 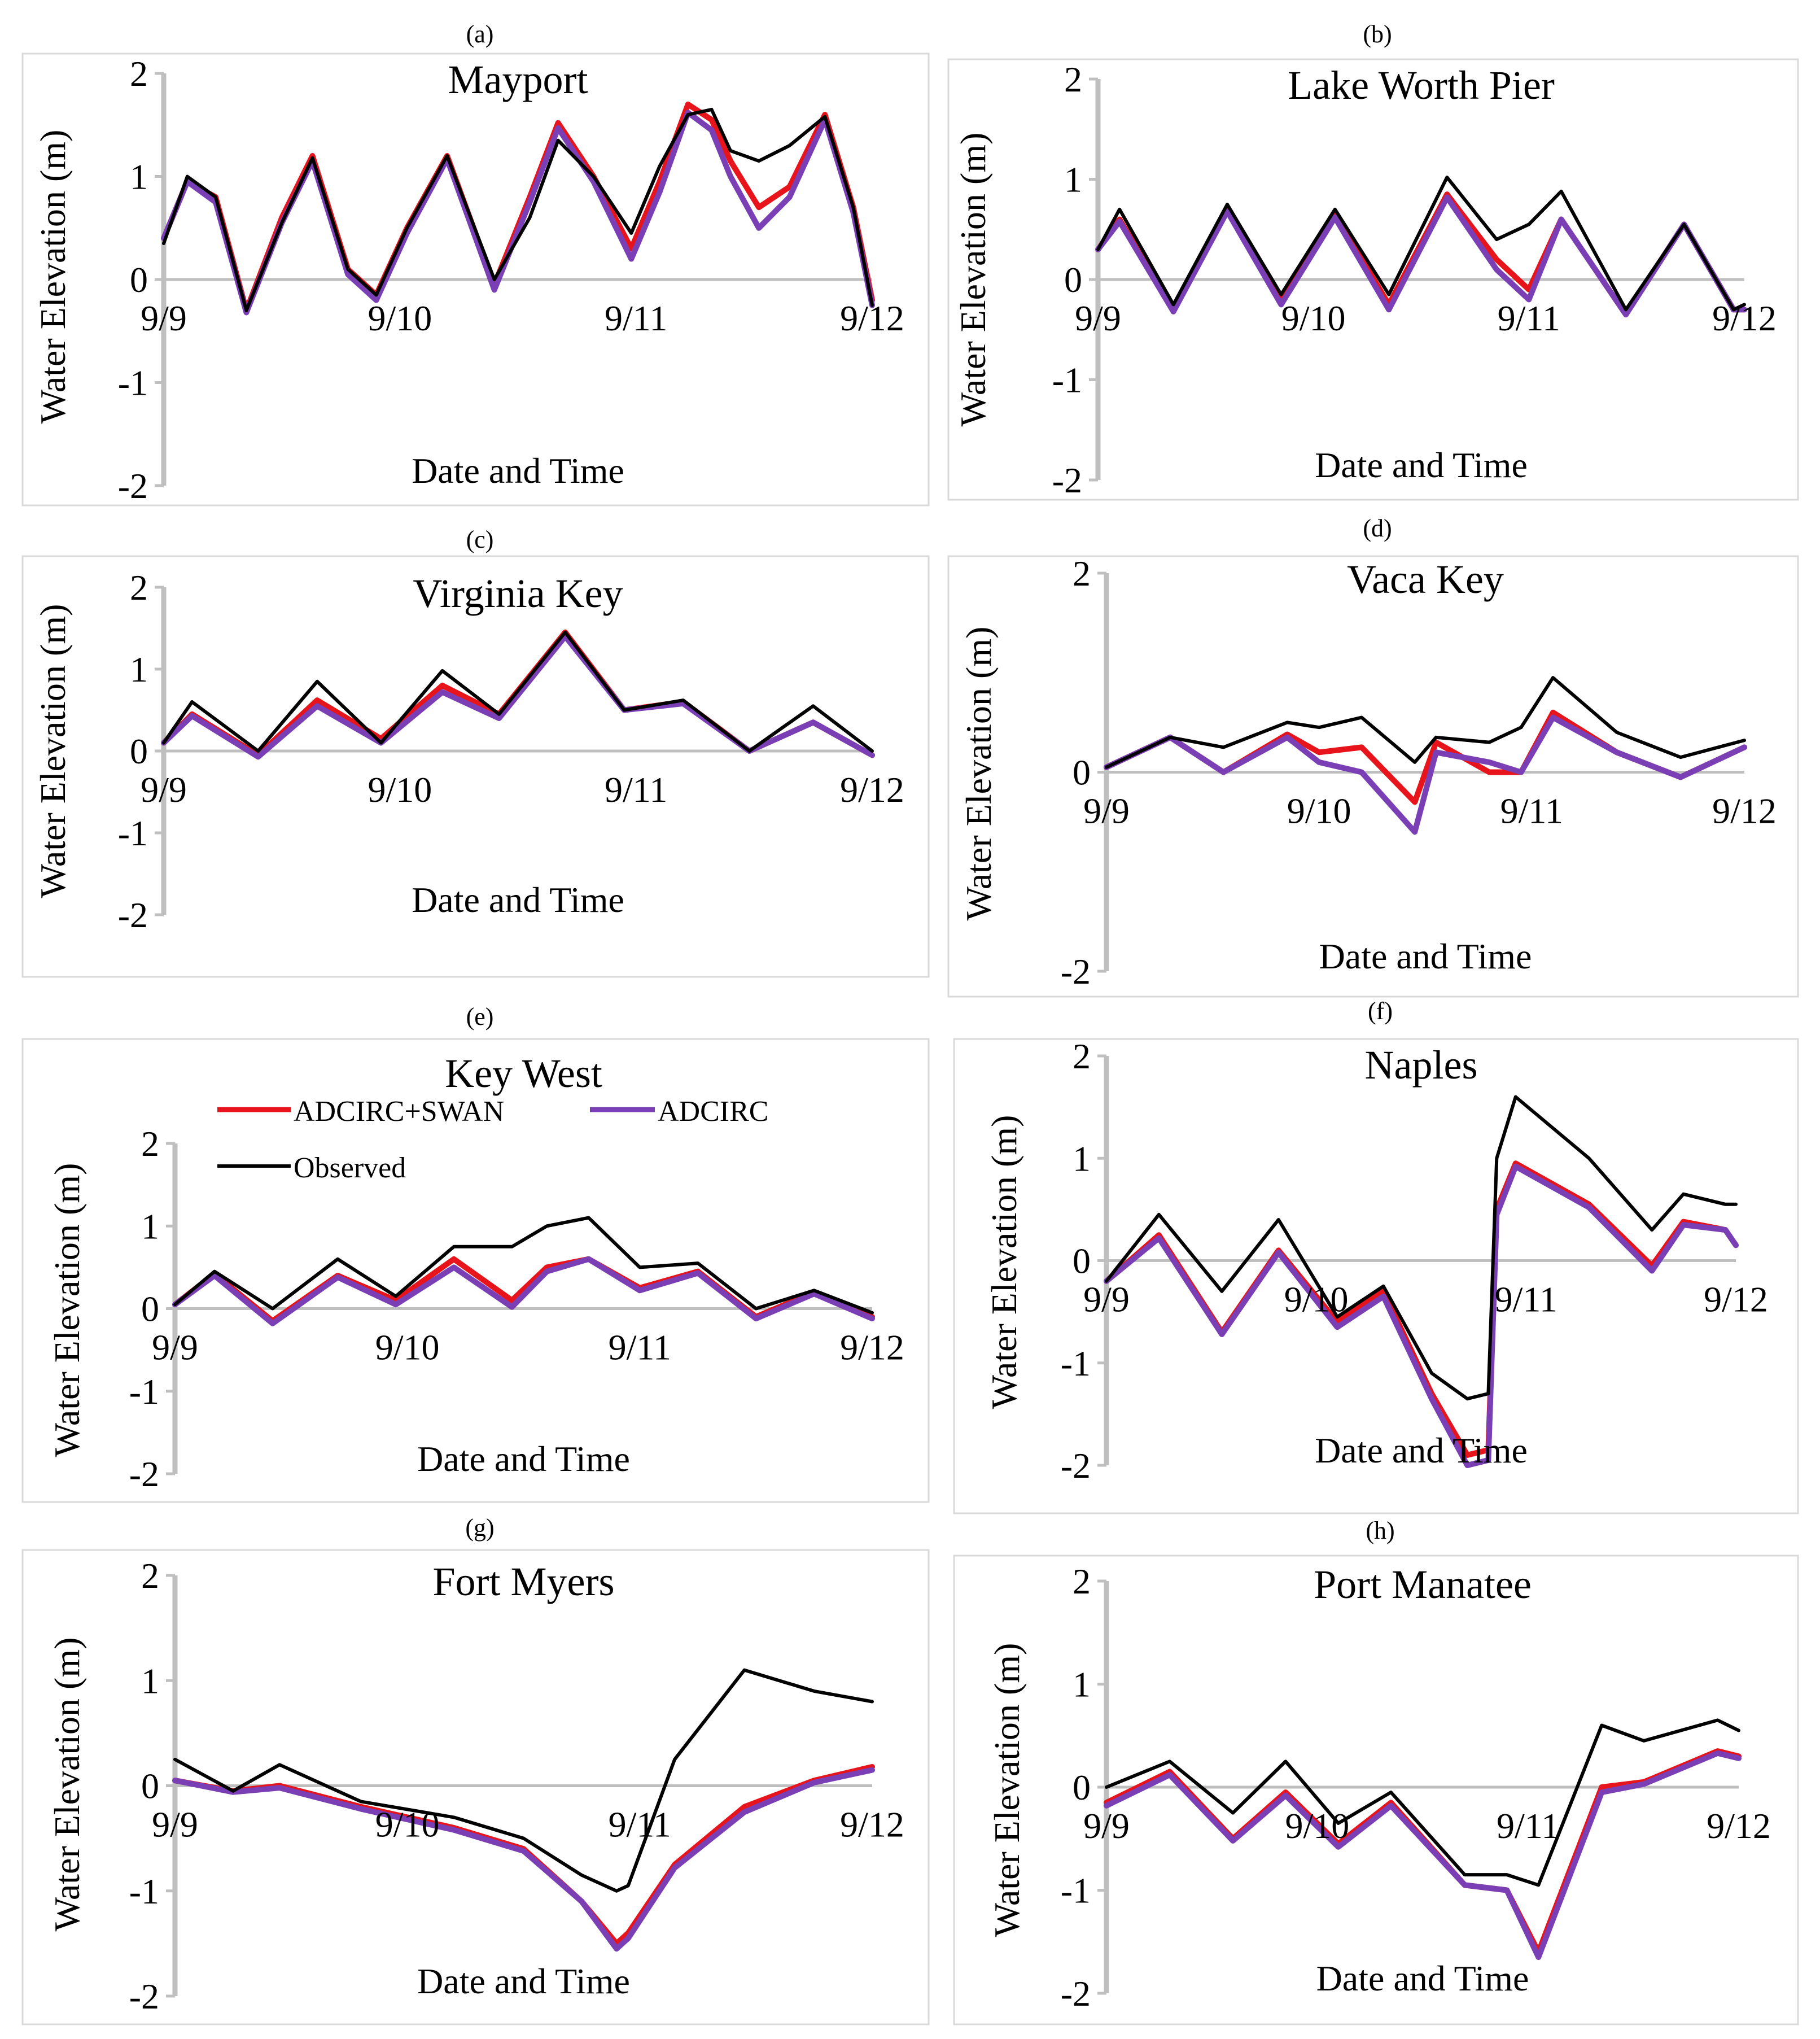 What do you see at coordinates (524, 1581) in the screenshot?
I see `chart-title: Fort Myers` at bounding box center [524, 1581].